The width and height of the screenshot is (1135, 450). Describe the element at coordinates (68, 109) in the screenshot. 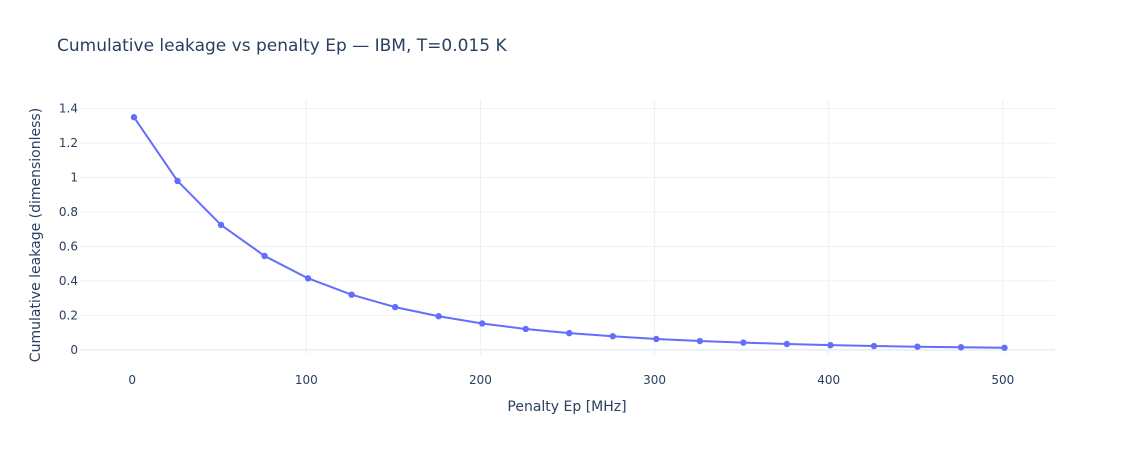

I see `y-tick-label: 1.4` at that location.